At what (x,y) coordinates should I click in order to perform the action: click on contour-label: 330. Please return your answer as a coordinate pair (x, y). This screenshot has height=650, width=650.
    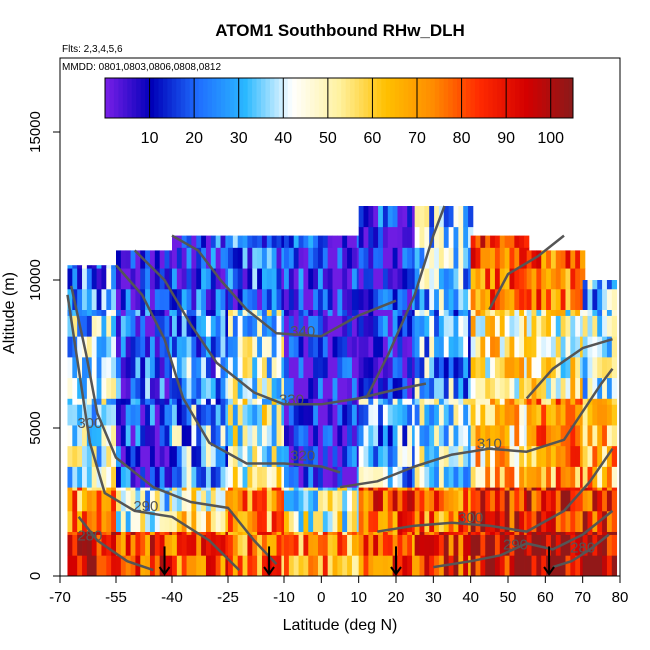
    Looking at the image, I should click on (291, 399).